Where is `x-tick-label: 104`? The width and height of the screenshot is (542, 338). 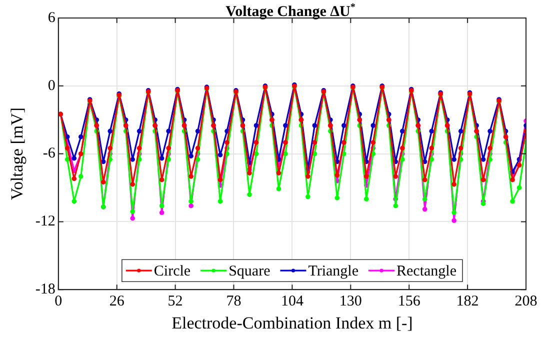 x-tick-label: 104 is located at coordinates (292, 302).